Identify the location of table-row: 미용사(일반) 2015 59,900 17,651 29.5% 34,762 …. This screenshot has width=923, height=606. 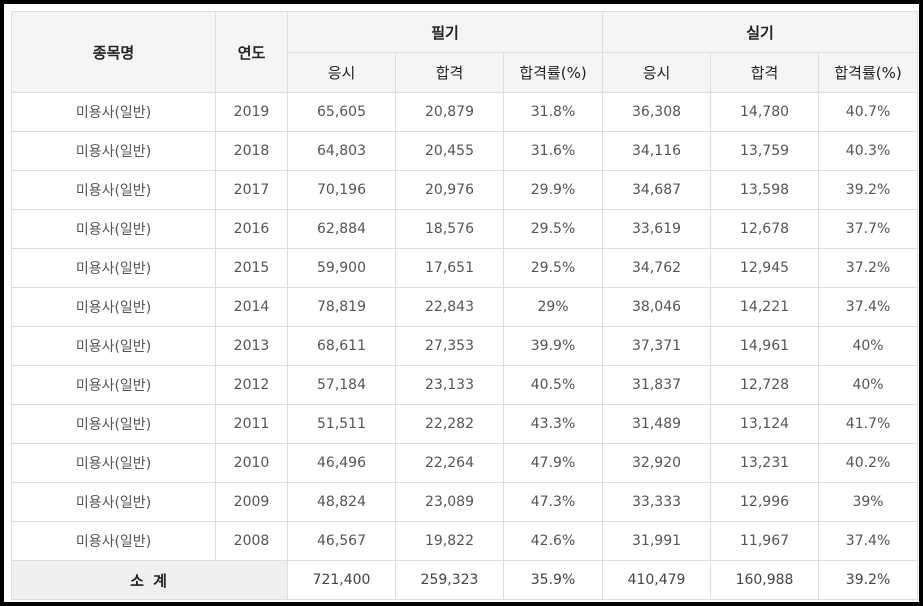
(465, 268).